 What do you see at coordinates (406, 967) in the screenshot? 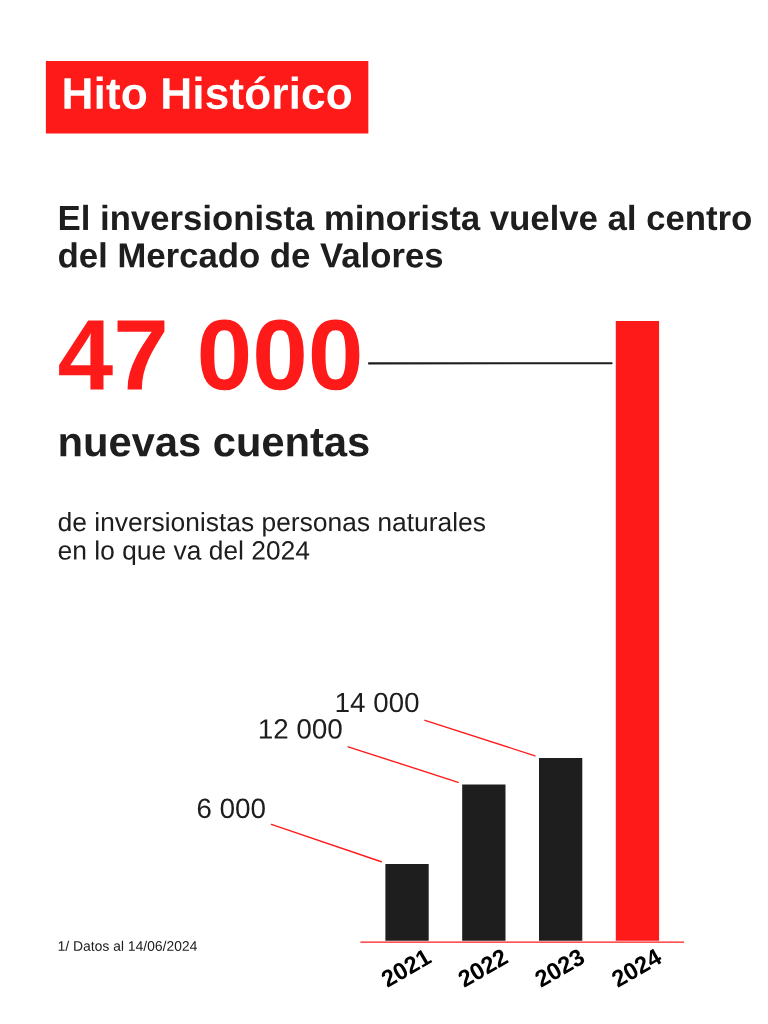
I see `x-tick-label: 2021` at bounding box center [406, 967].